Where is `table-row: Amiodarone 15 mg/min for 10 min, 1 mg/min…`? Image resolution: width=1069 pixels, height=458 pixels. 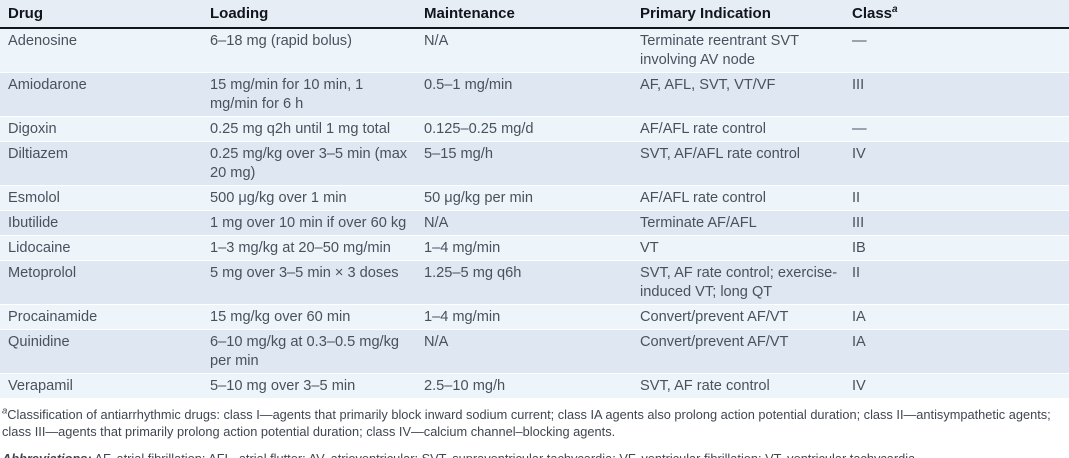
table-row: Amiodarone 15 mg/min for 10 min, 1 mg/min… is located at coordinates (534, 94).